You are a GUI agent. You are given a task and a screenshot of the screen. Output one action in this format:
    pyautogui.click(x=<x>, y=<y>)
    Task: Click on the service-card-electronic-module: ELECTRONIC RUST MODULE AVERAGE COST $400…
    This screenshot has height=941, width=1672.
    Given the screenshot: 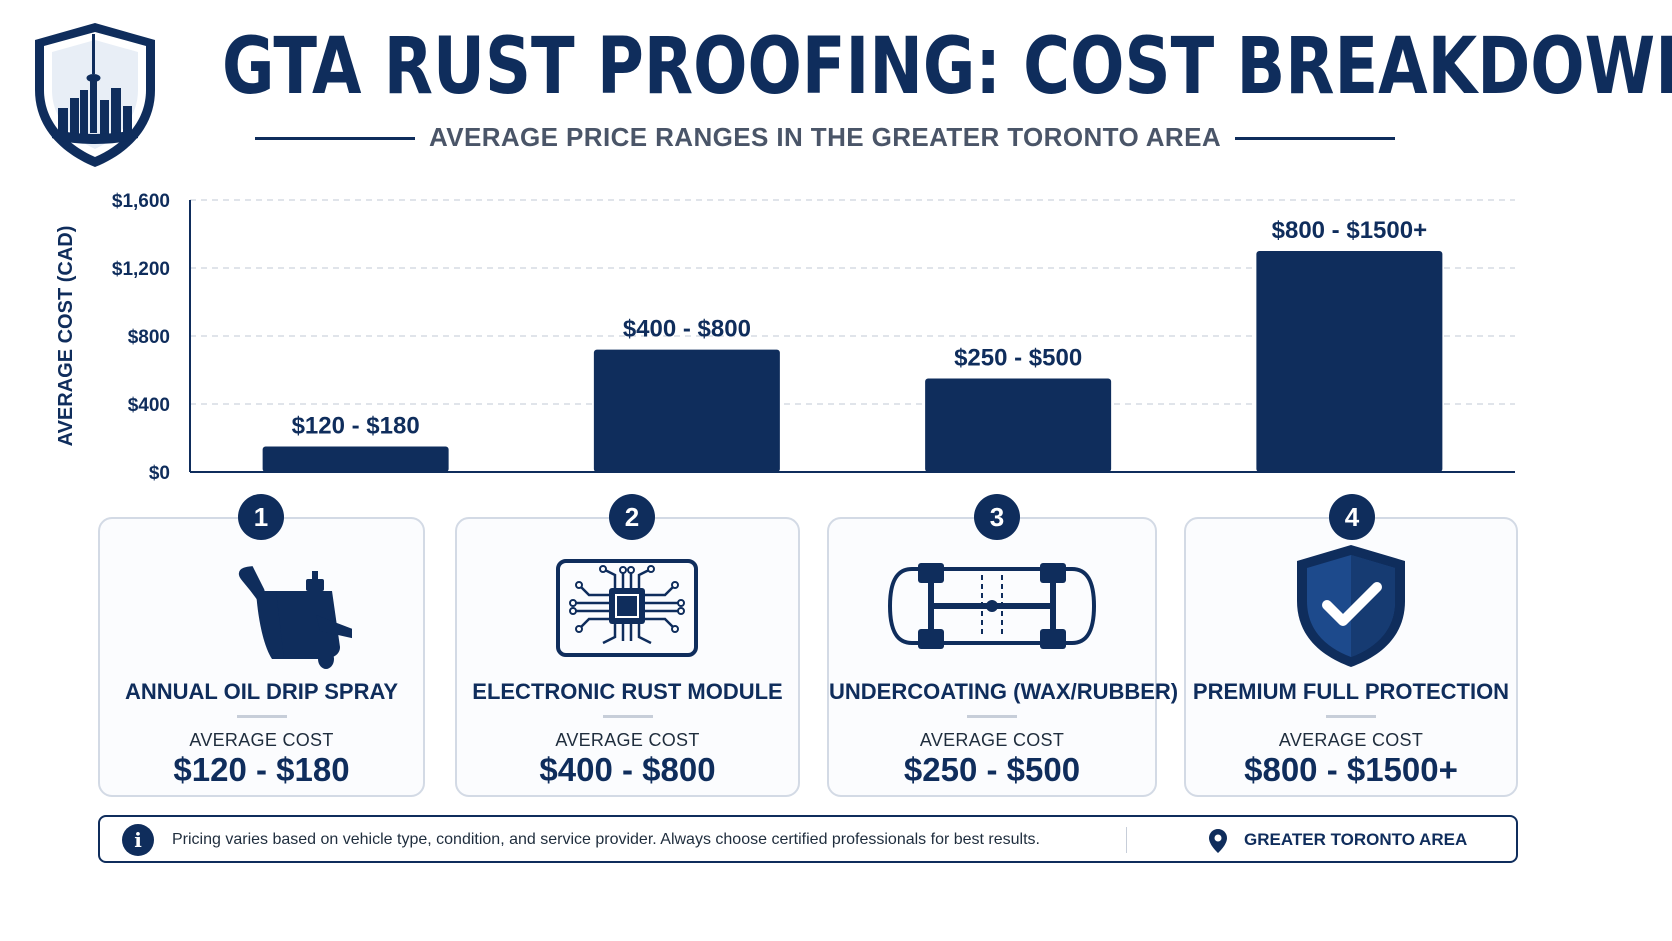 What is the action you would take?
    pyautogui.click(x=627, y=657)
    